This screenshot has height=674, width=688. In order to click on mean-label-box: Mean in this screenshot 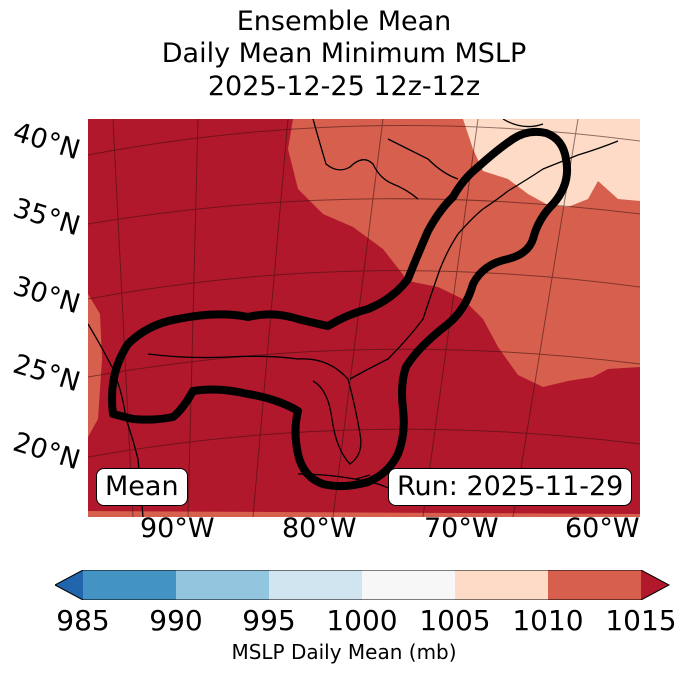, I will do `click(142, 487)`.